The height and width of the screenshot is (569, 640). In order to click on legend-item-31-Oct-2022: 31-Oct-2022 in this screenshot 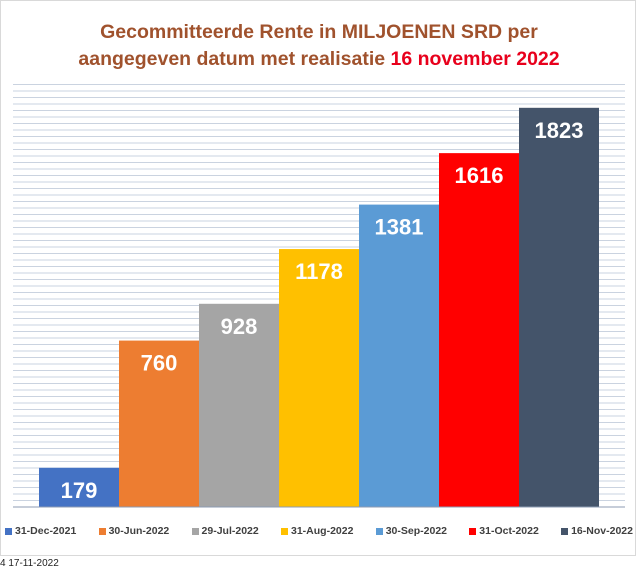, I will do `click(504, 531)`.